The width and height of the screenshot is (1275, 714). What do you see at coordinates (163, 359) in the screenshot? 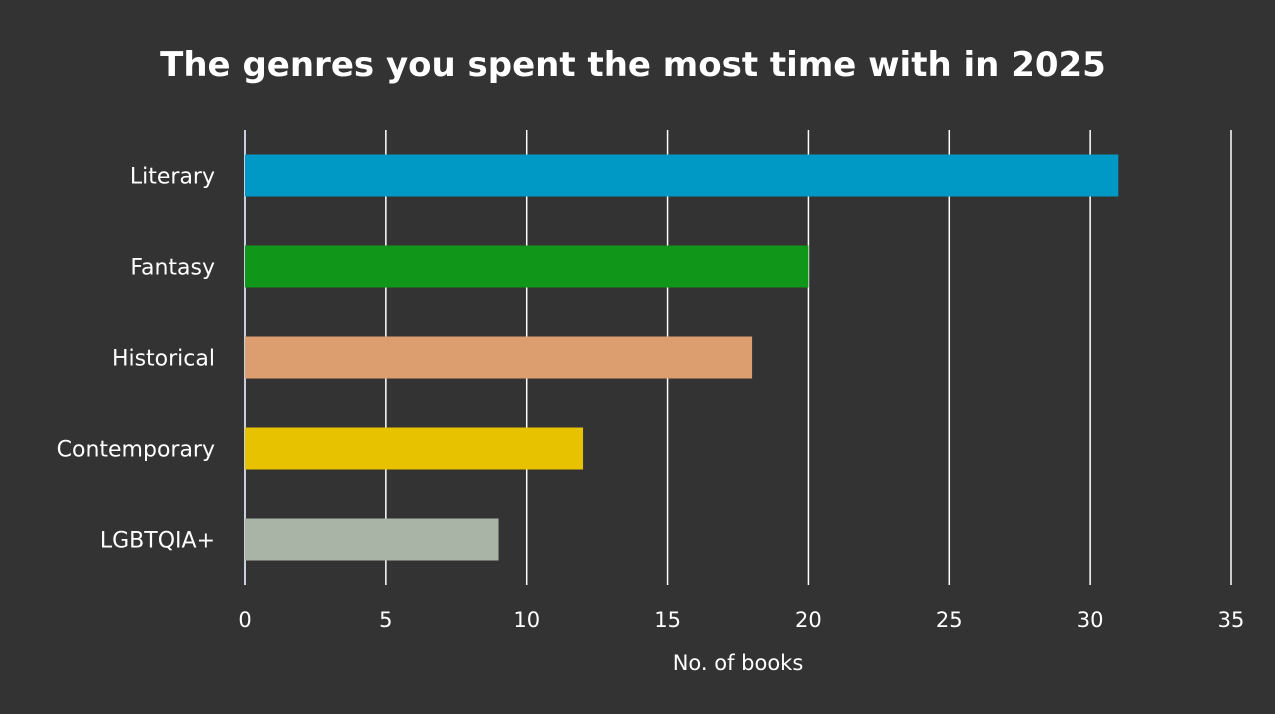
I see `category-label-historical: Historical` at bounding box center [163, 359].